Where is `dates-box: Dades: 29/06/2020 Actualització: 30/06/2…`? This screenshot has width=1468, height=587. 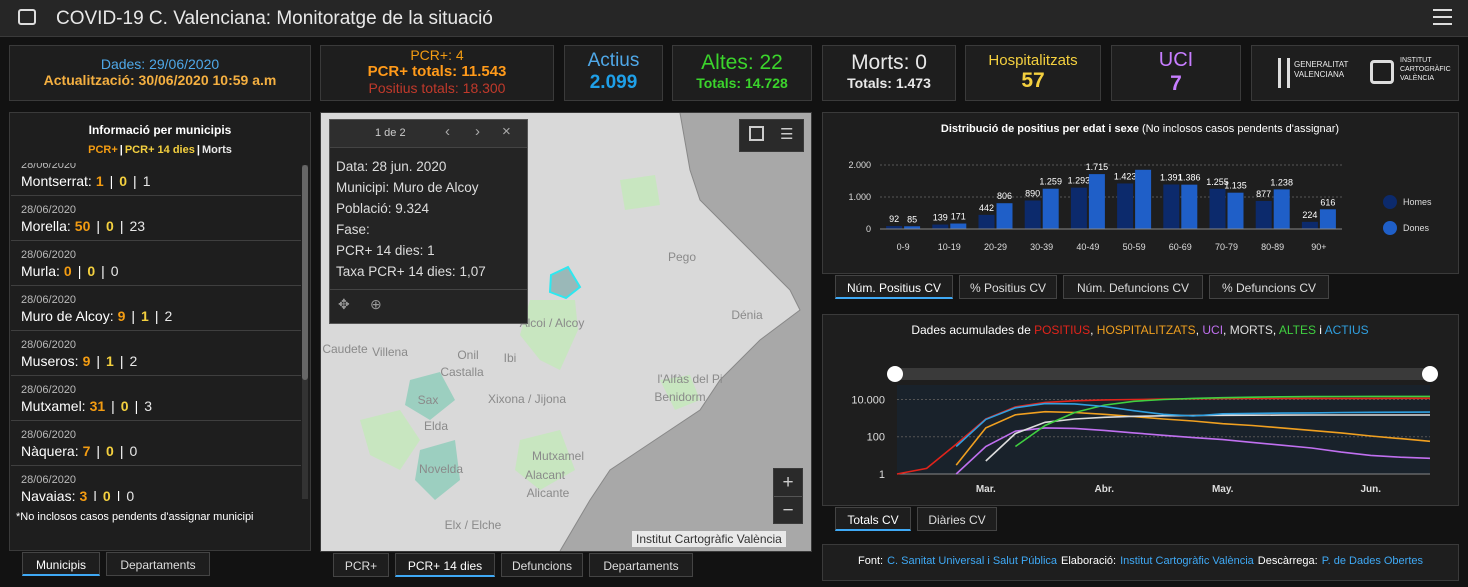 dates-box: Dades: 29/06/2020 Actualització: 30/06/2… is located at coordinates (160, 73).